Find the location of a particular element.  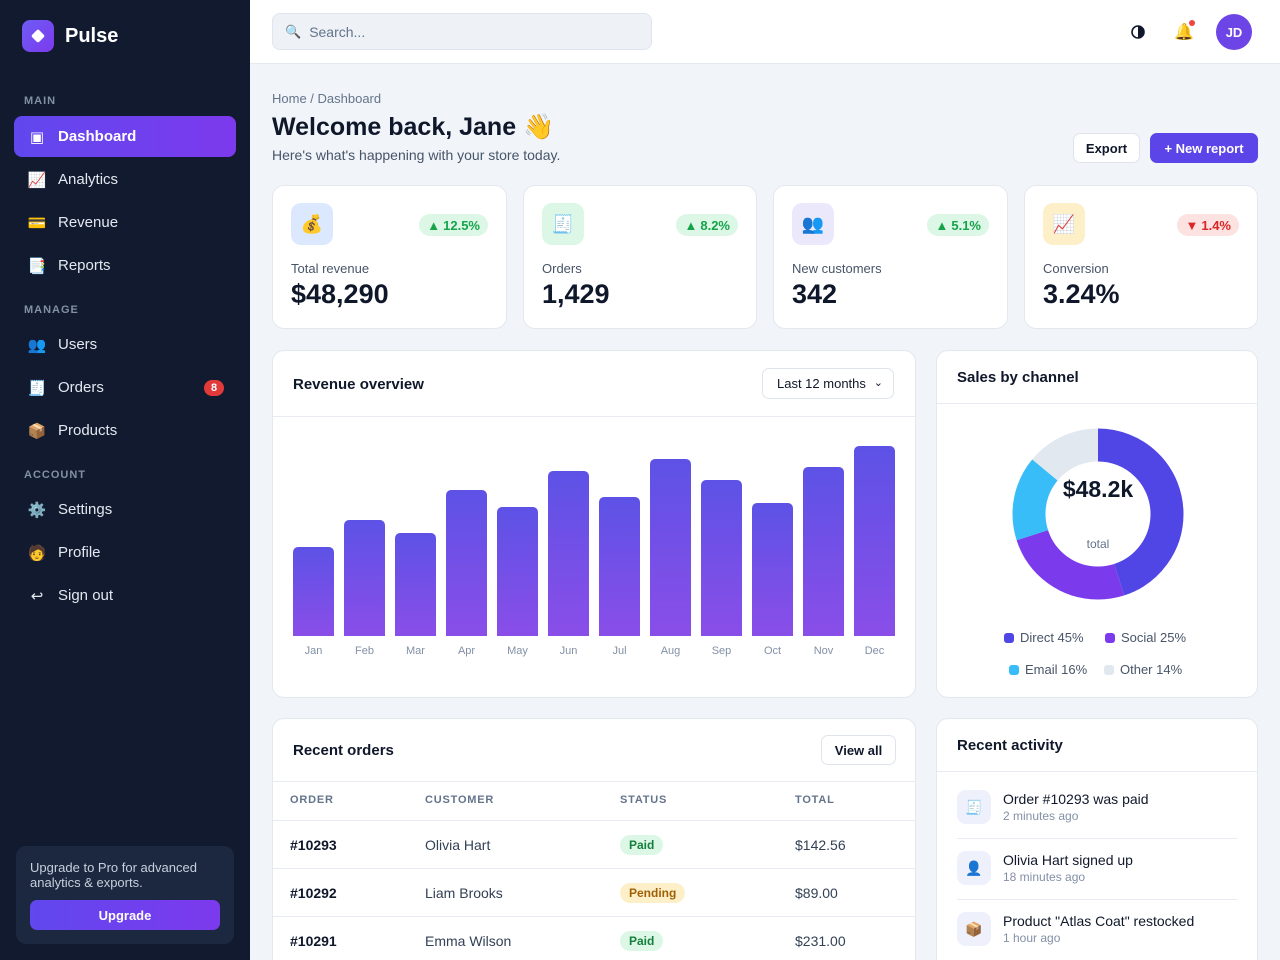

export-button: Export is located at coordinates (1106, 148).